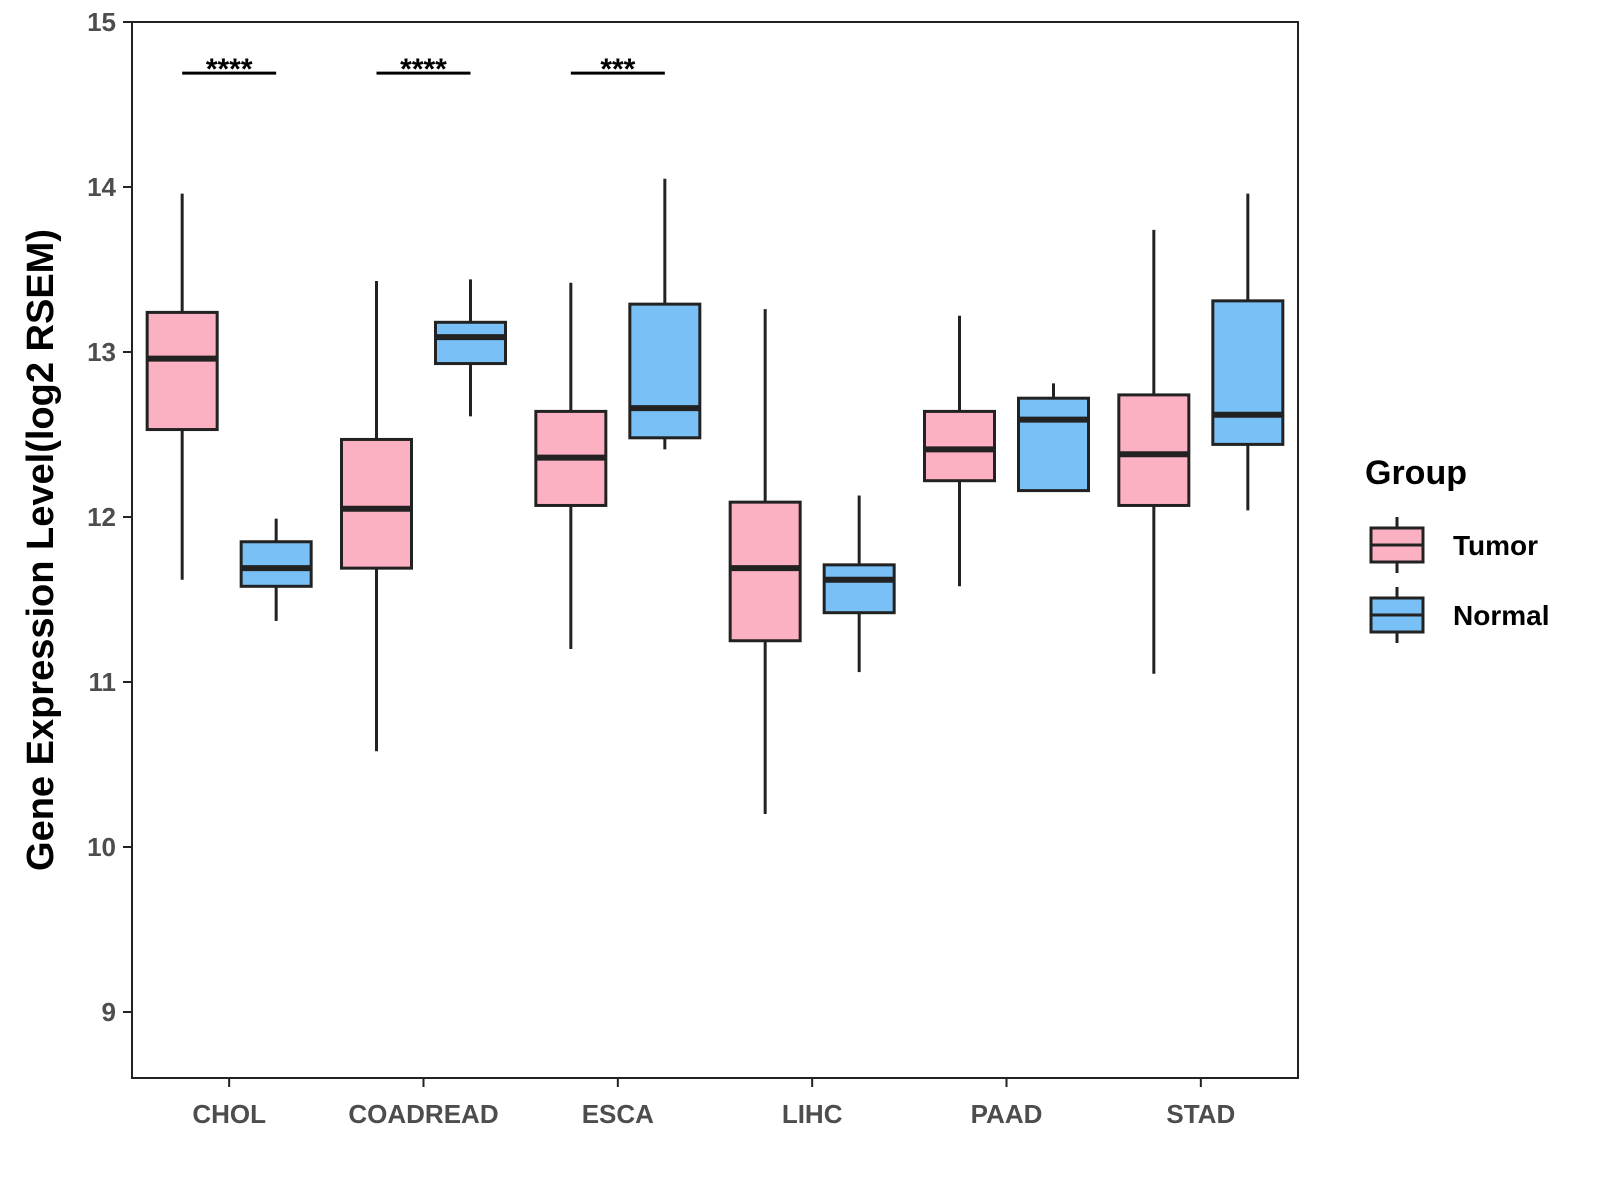 The height and width of the screenshot is (1200, 1600). I want to click on box-normal-coadread, so click(470, 348).